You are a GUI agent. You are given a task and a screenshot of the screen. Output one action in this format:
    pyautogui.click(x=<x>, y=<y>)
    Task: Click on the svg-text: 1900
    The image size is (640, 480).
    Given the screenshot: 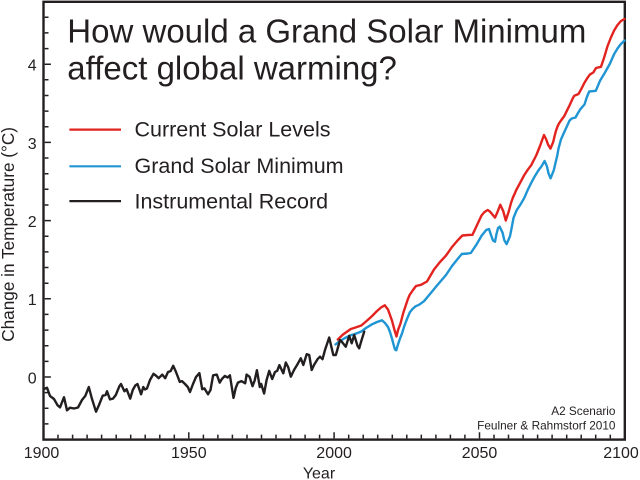 What is the action you would take?
    pyautogui.click(x=42, y=453)
    